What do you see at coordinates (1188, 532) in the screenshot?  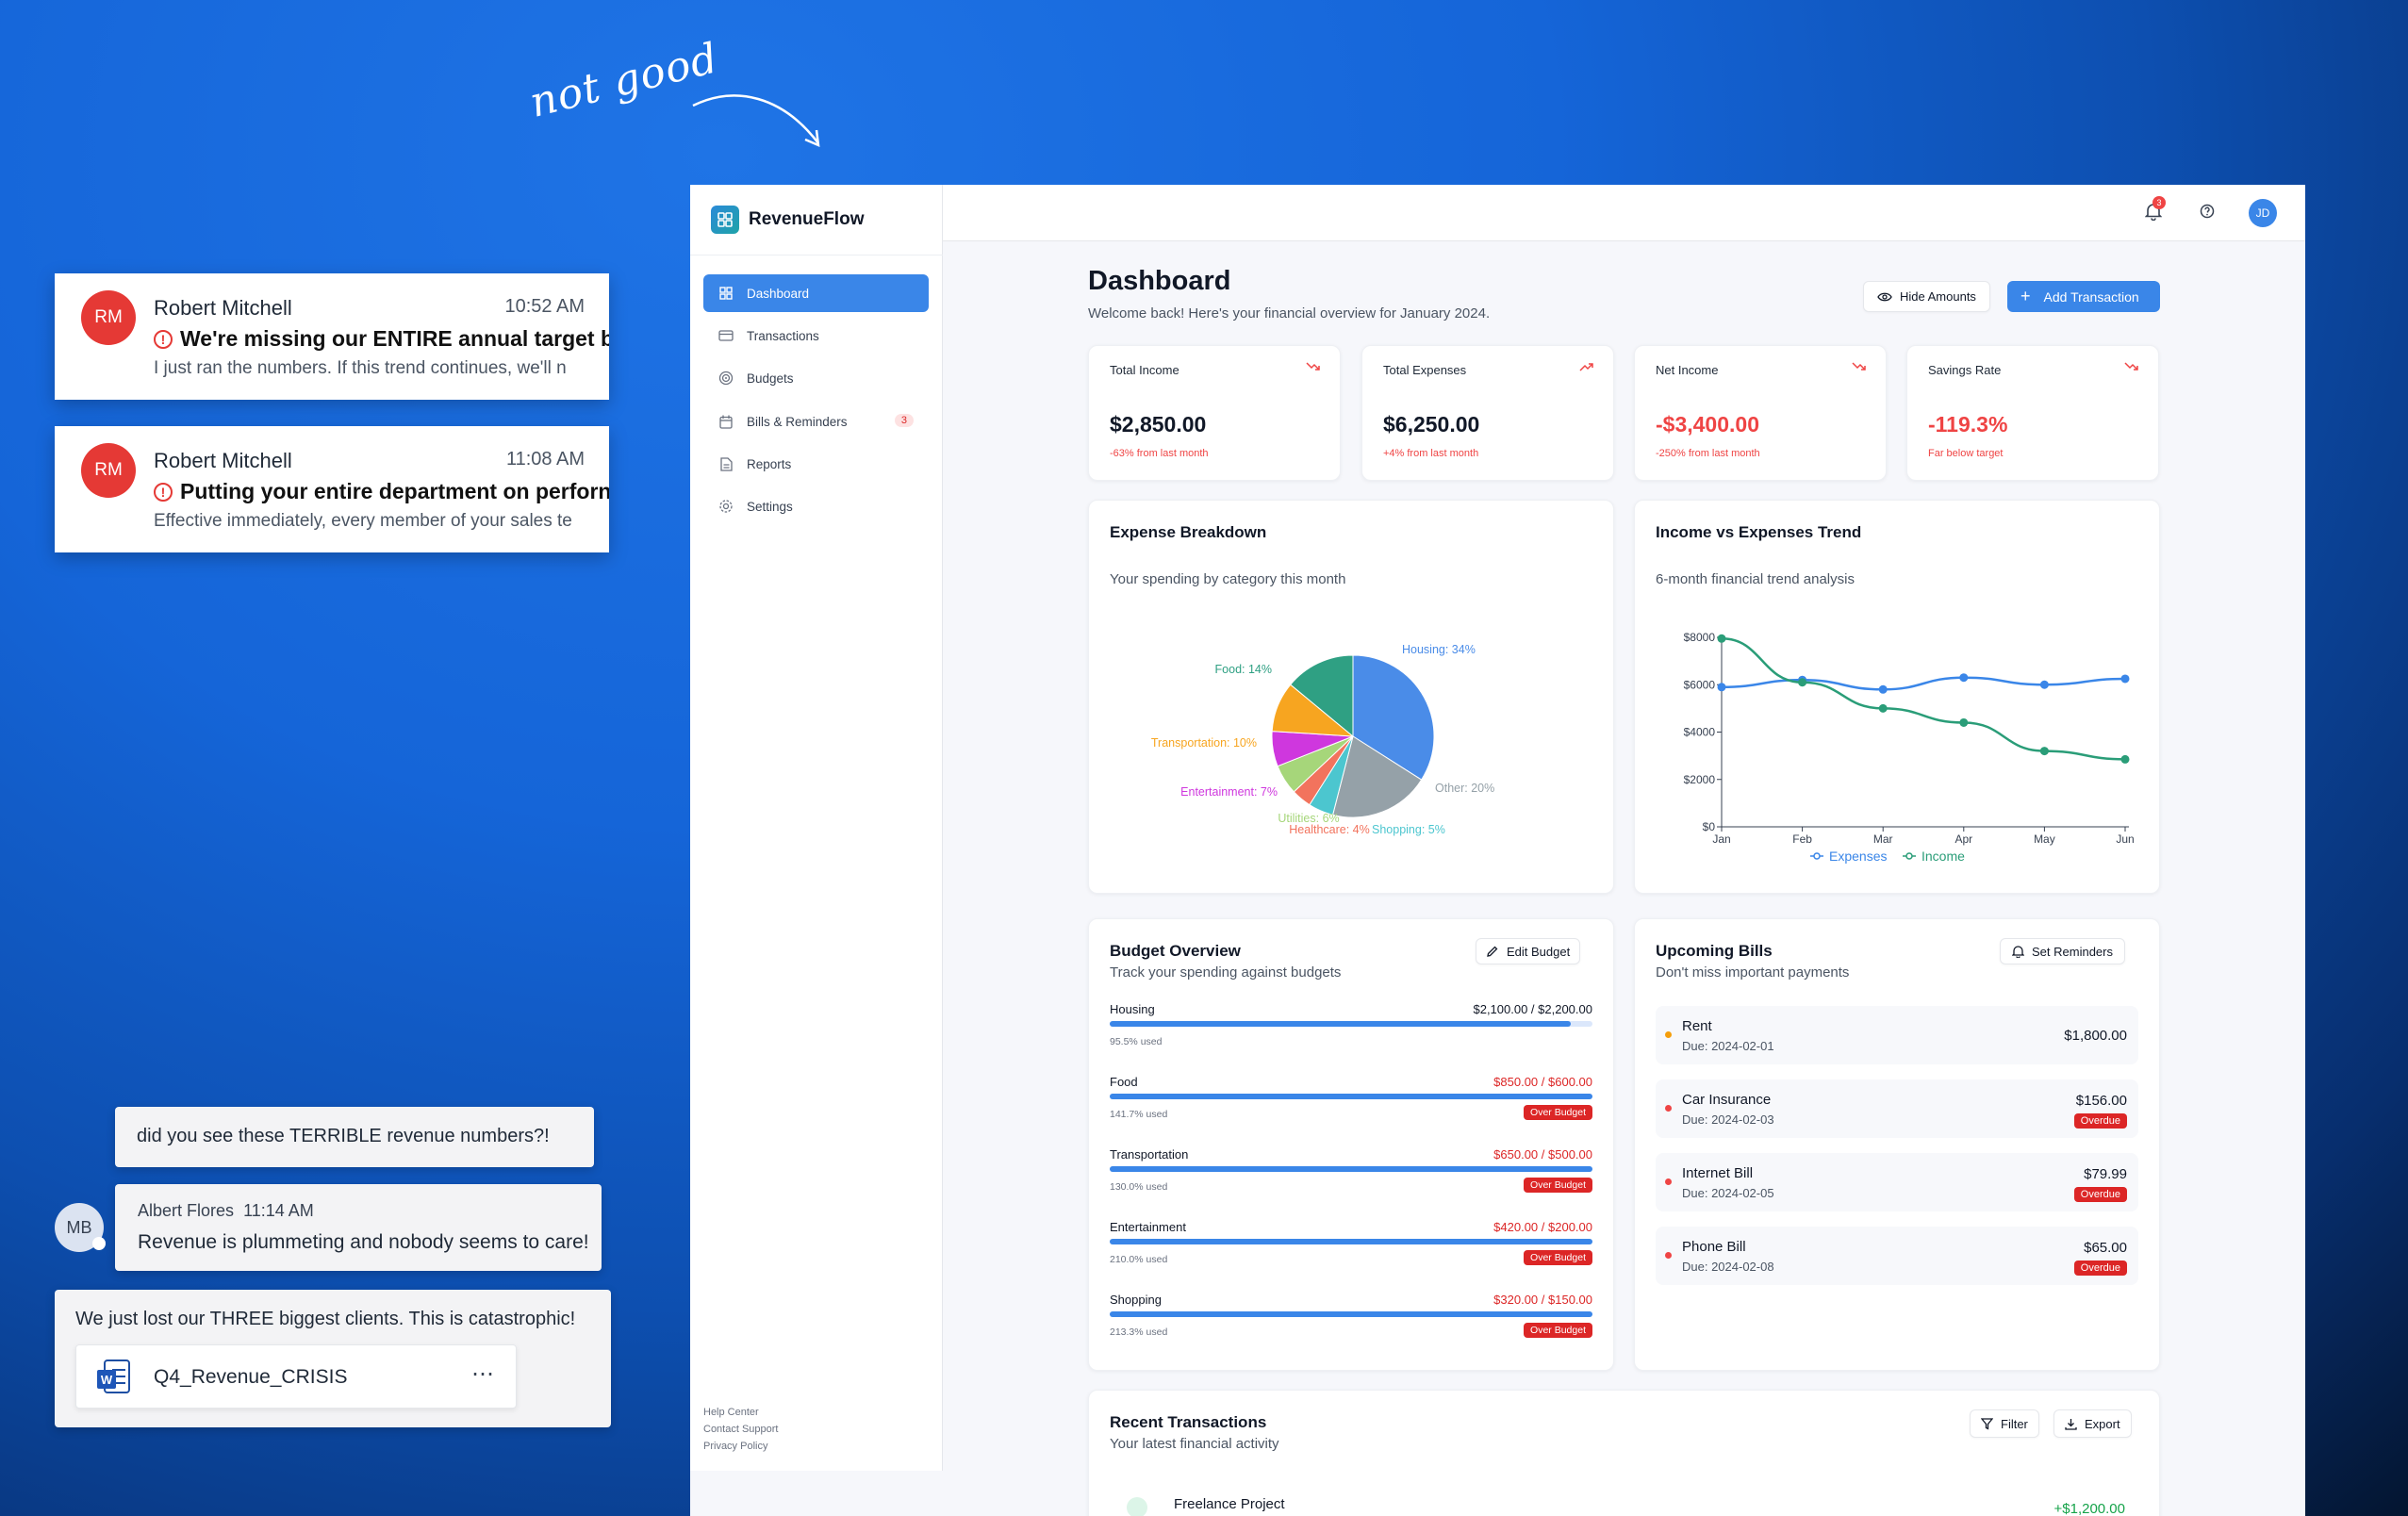 I see `card-title: Expense Breakdown` at bounding box center [1188, 532].